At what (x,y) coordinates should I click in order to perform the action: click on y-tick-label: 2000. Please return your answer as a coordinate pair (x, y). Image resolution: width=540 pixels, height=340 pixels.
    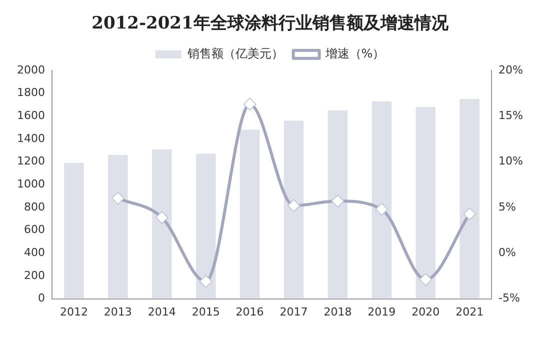
    Looking at the image, I should click on (30, 69).